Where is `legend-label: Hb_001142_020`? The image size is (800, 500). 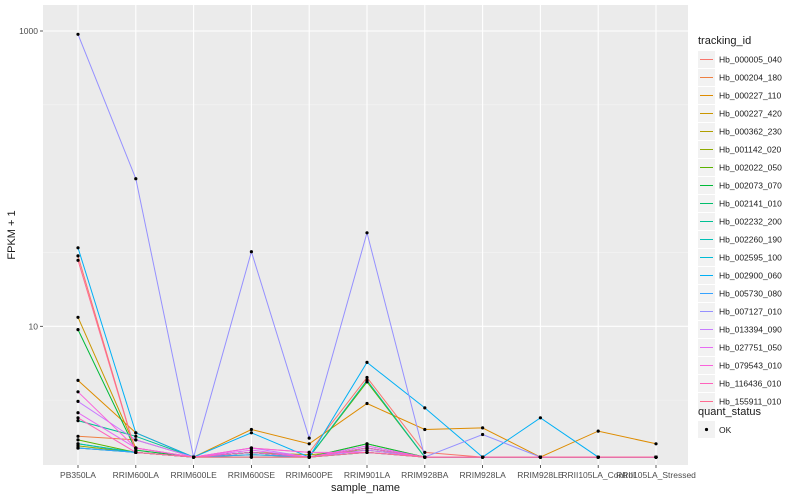 legend-label: Hb_001142_020 is located at coordinates (750, 150).